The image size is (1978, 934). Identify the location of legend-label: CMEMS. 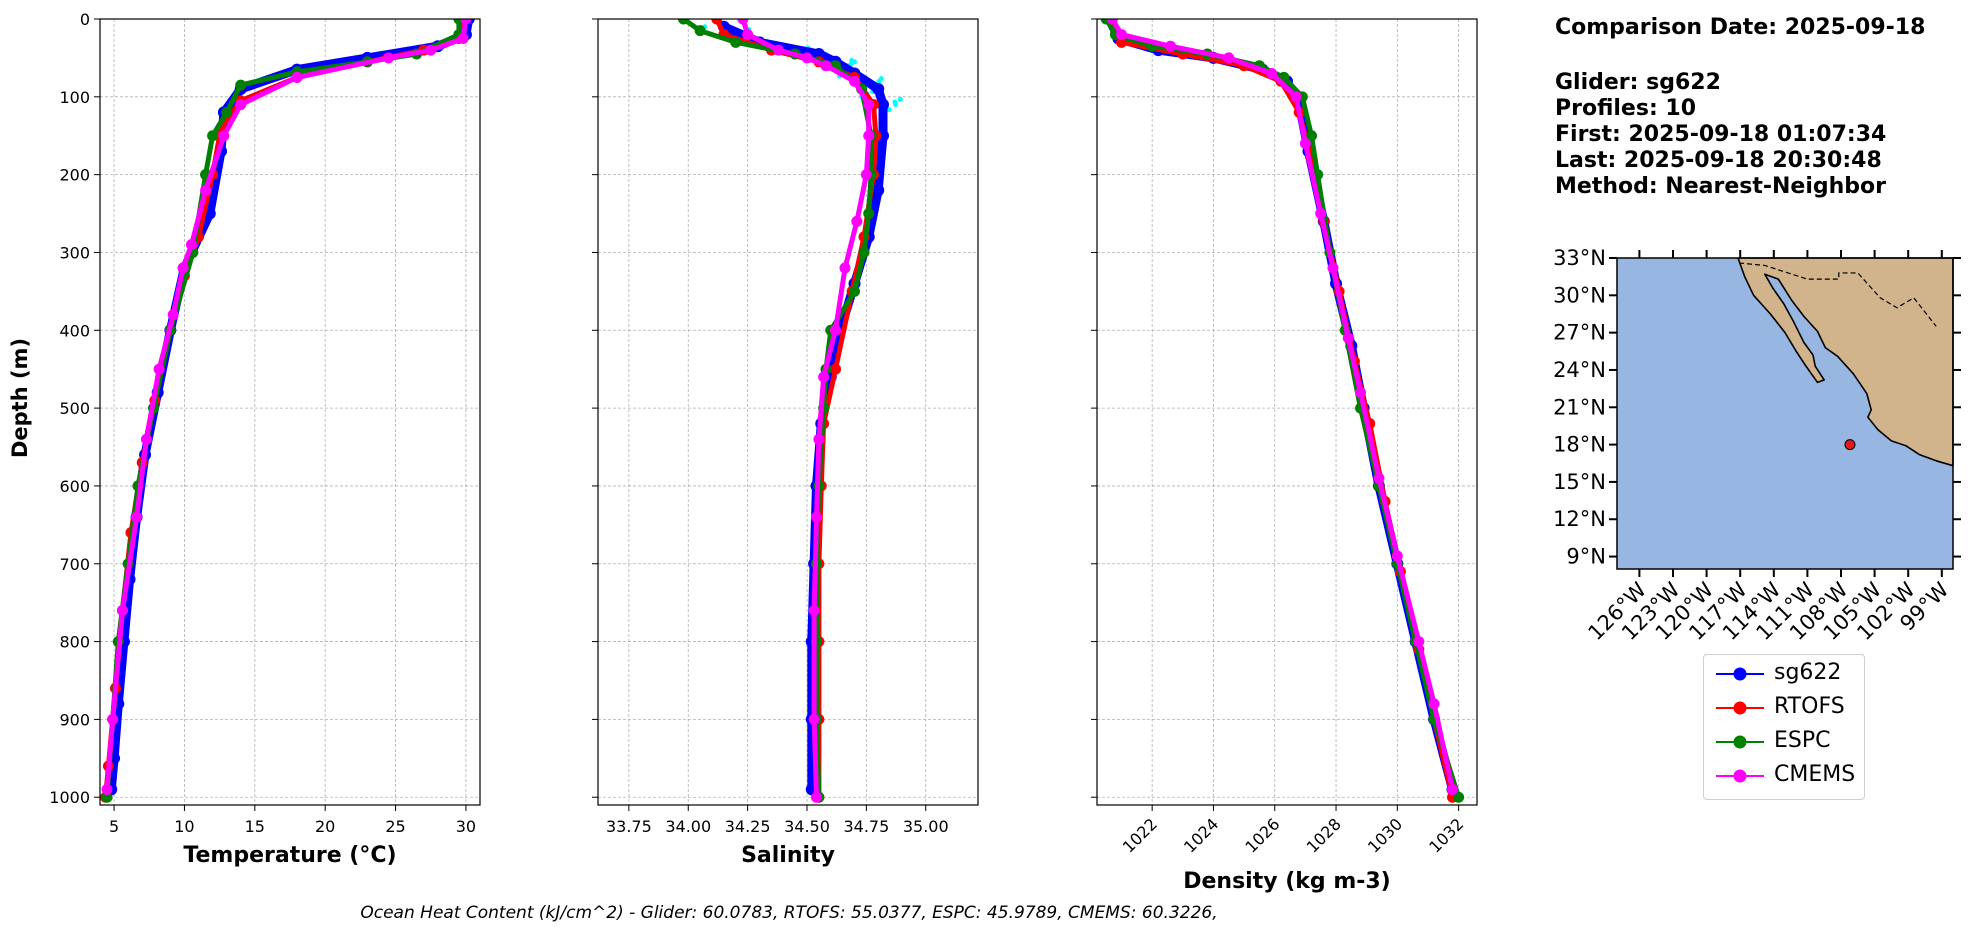
(1815, 774).